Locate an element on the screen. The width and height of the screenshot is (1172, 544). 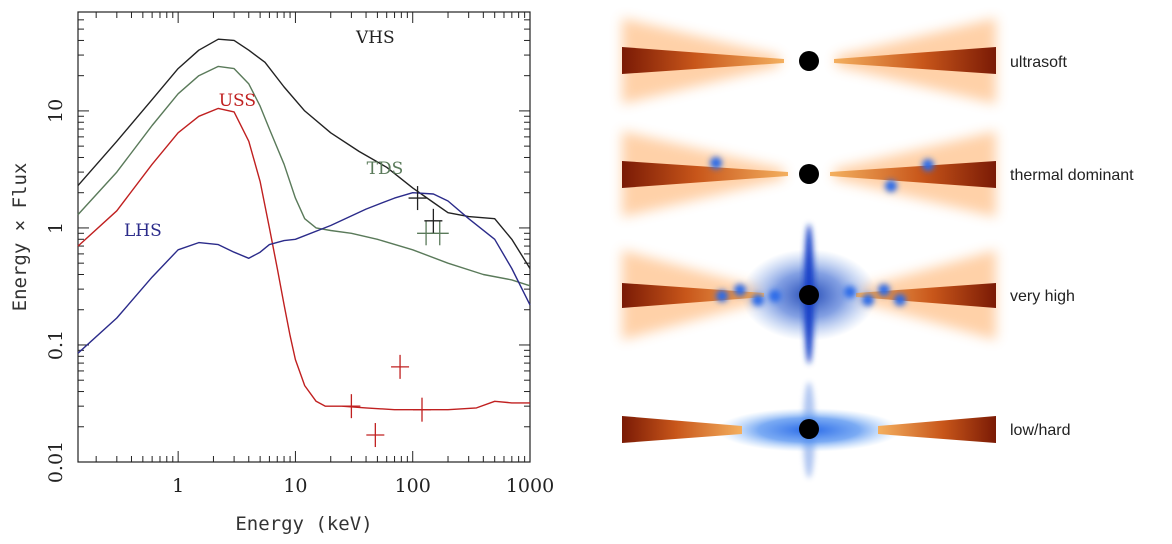
x-axis-title: Energy (keV) is located at coordinates (303, 524).